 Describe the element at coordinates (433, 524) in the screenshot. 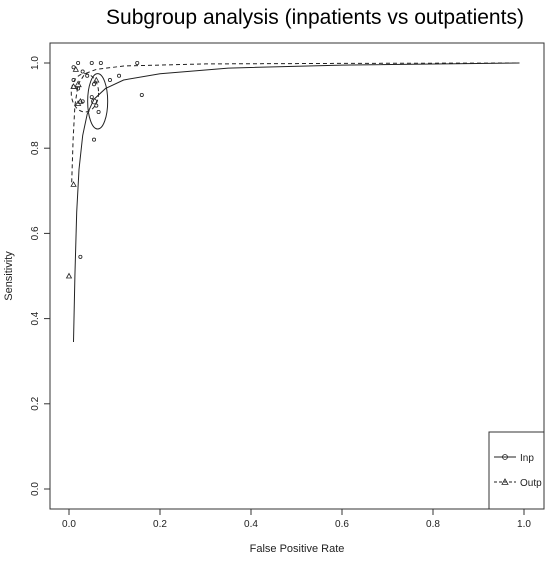

I see `x-tick-label: 0.8` at that location.